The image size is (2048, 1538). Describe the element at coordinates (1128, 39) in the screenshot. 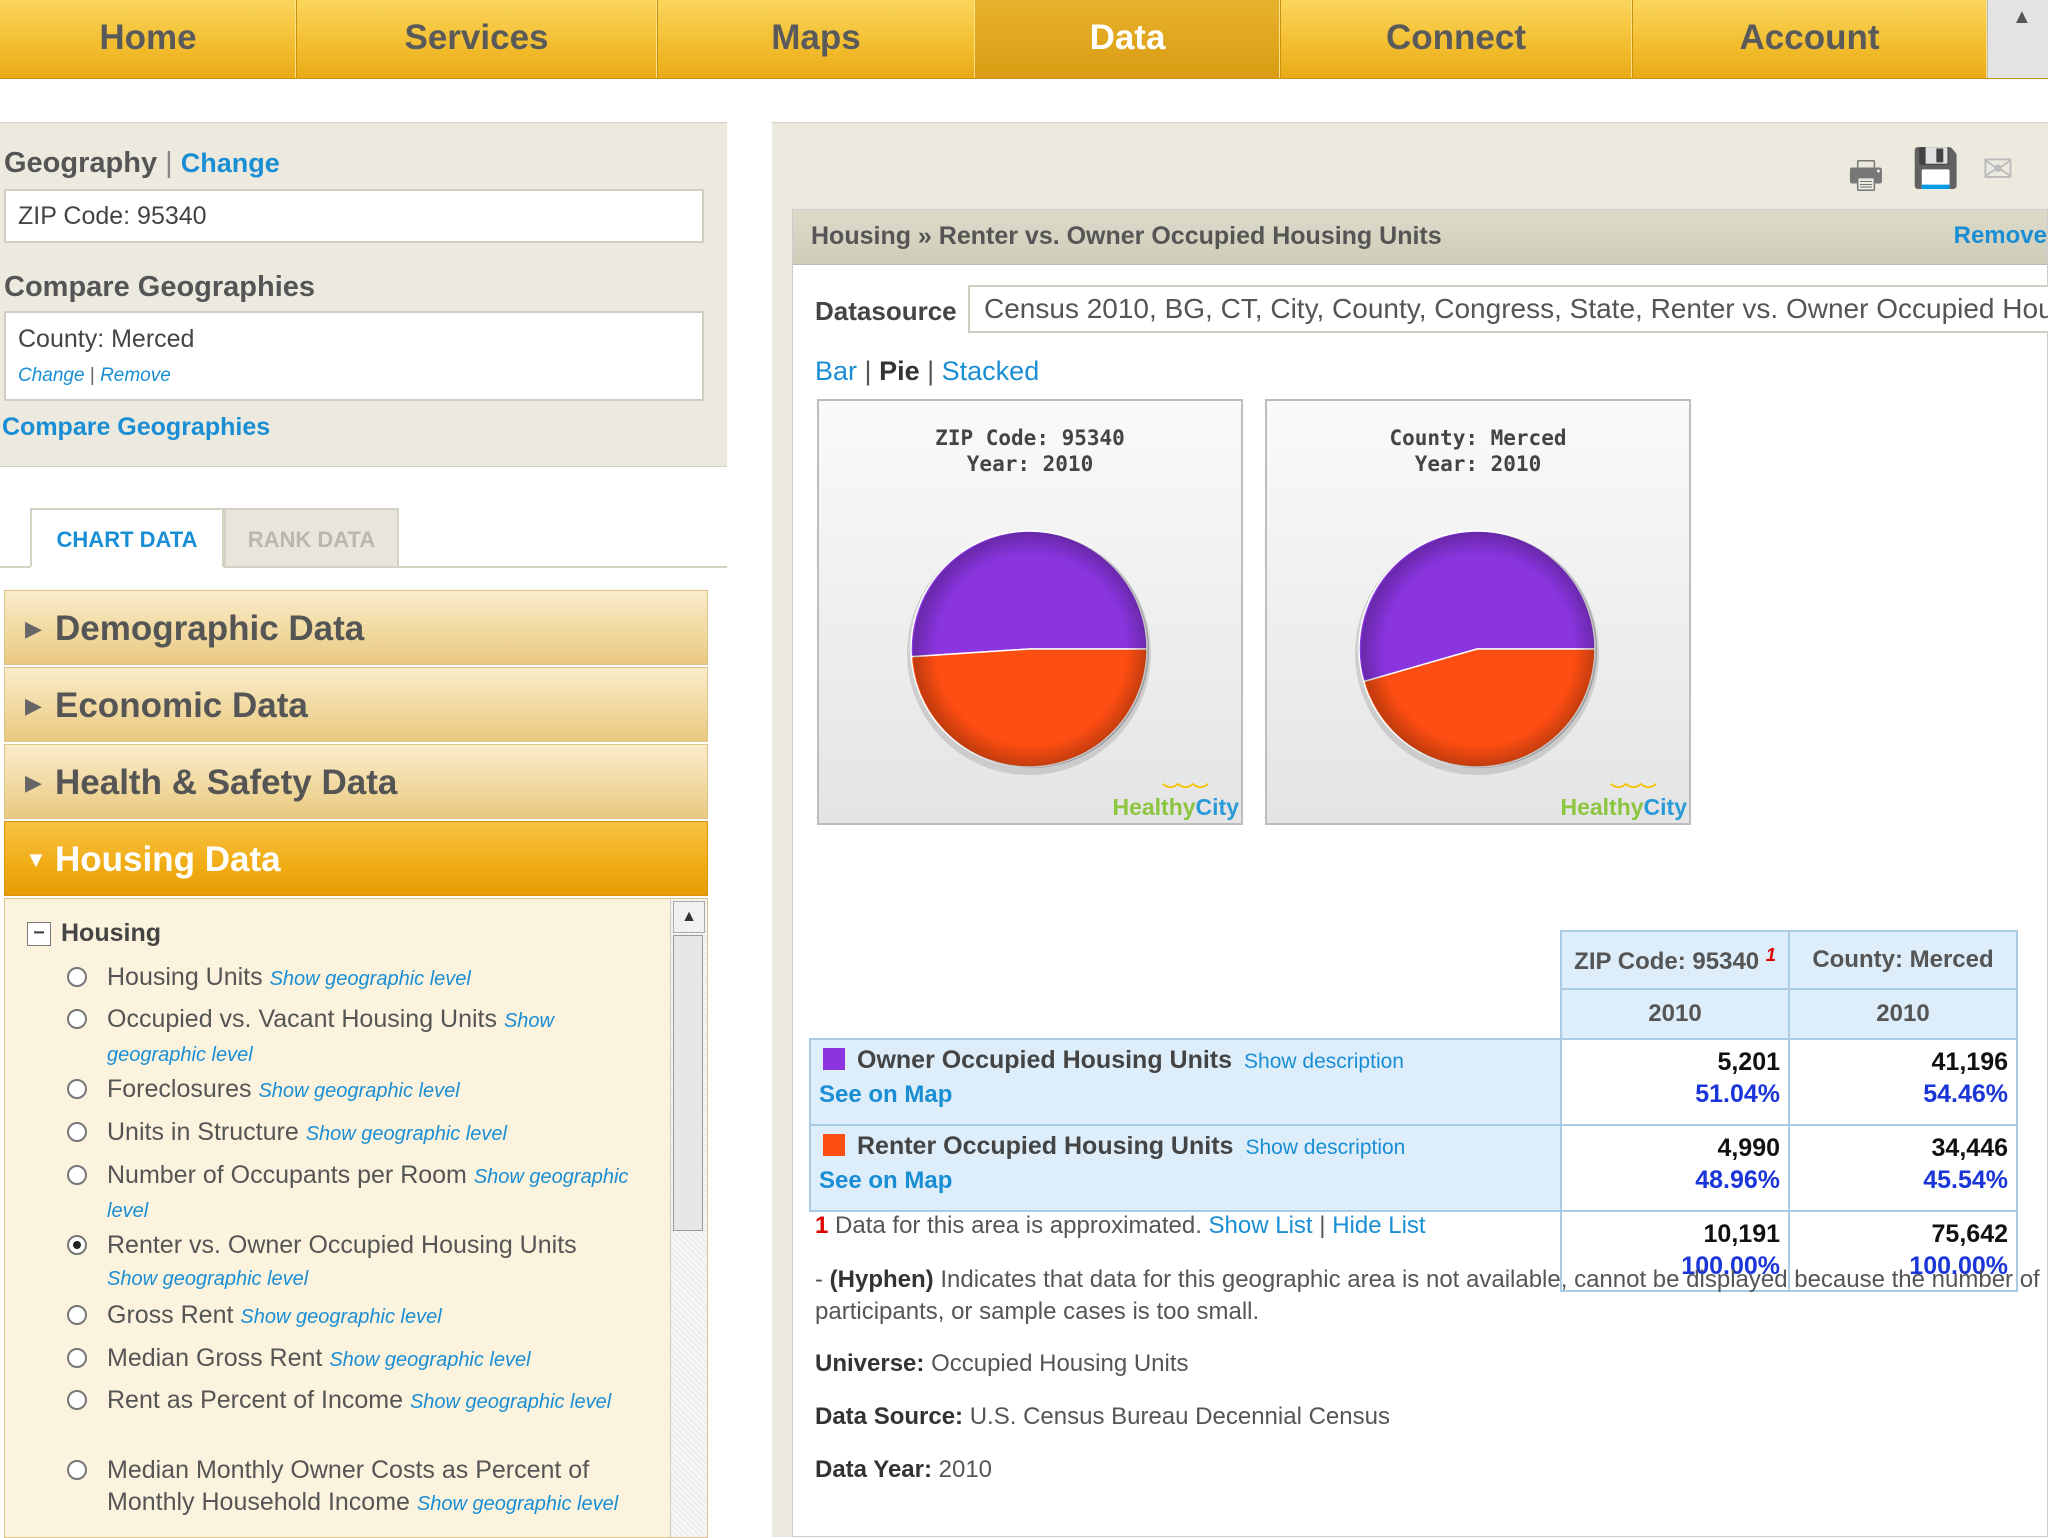

I see `nav-data: Data` at that location.